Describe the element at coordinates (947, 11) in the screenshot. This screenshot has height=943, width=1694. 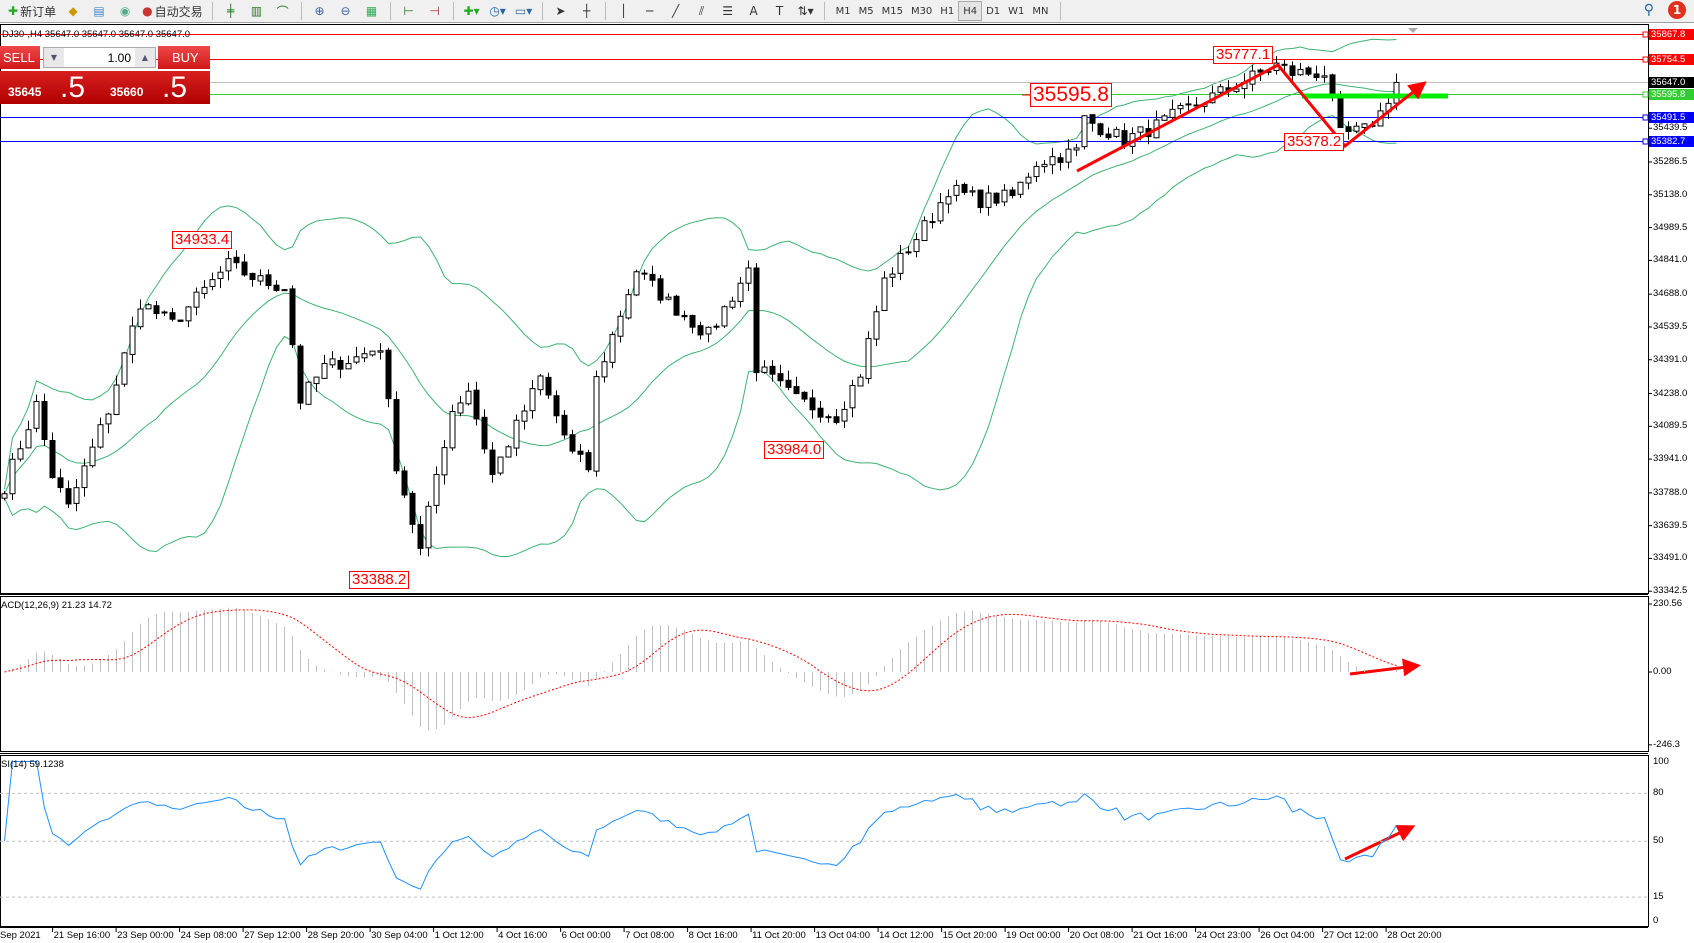
I see `timeframe-h1: H1` at that location.